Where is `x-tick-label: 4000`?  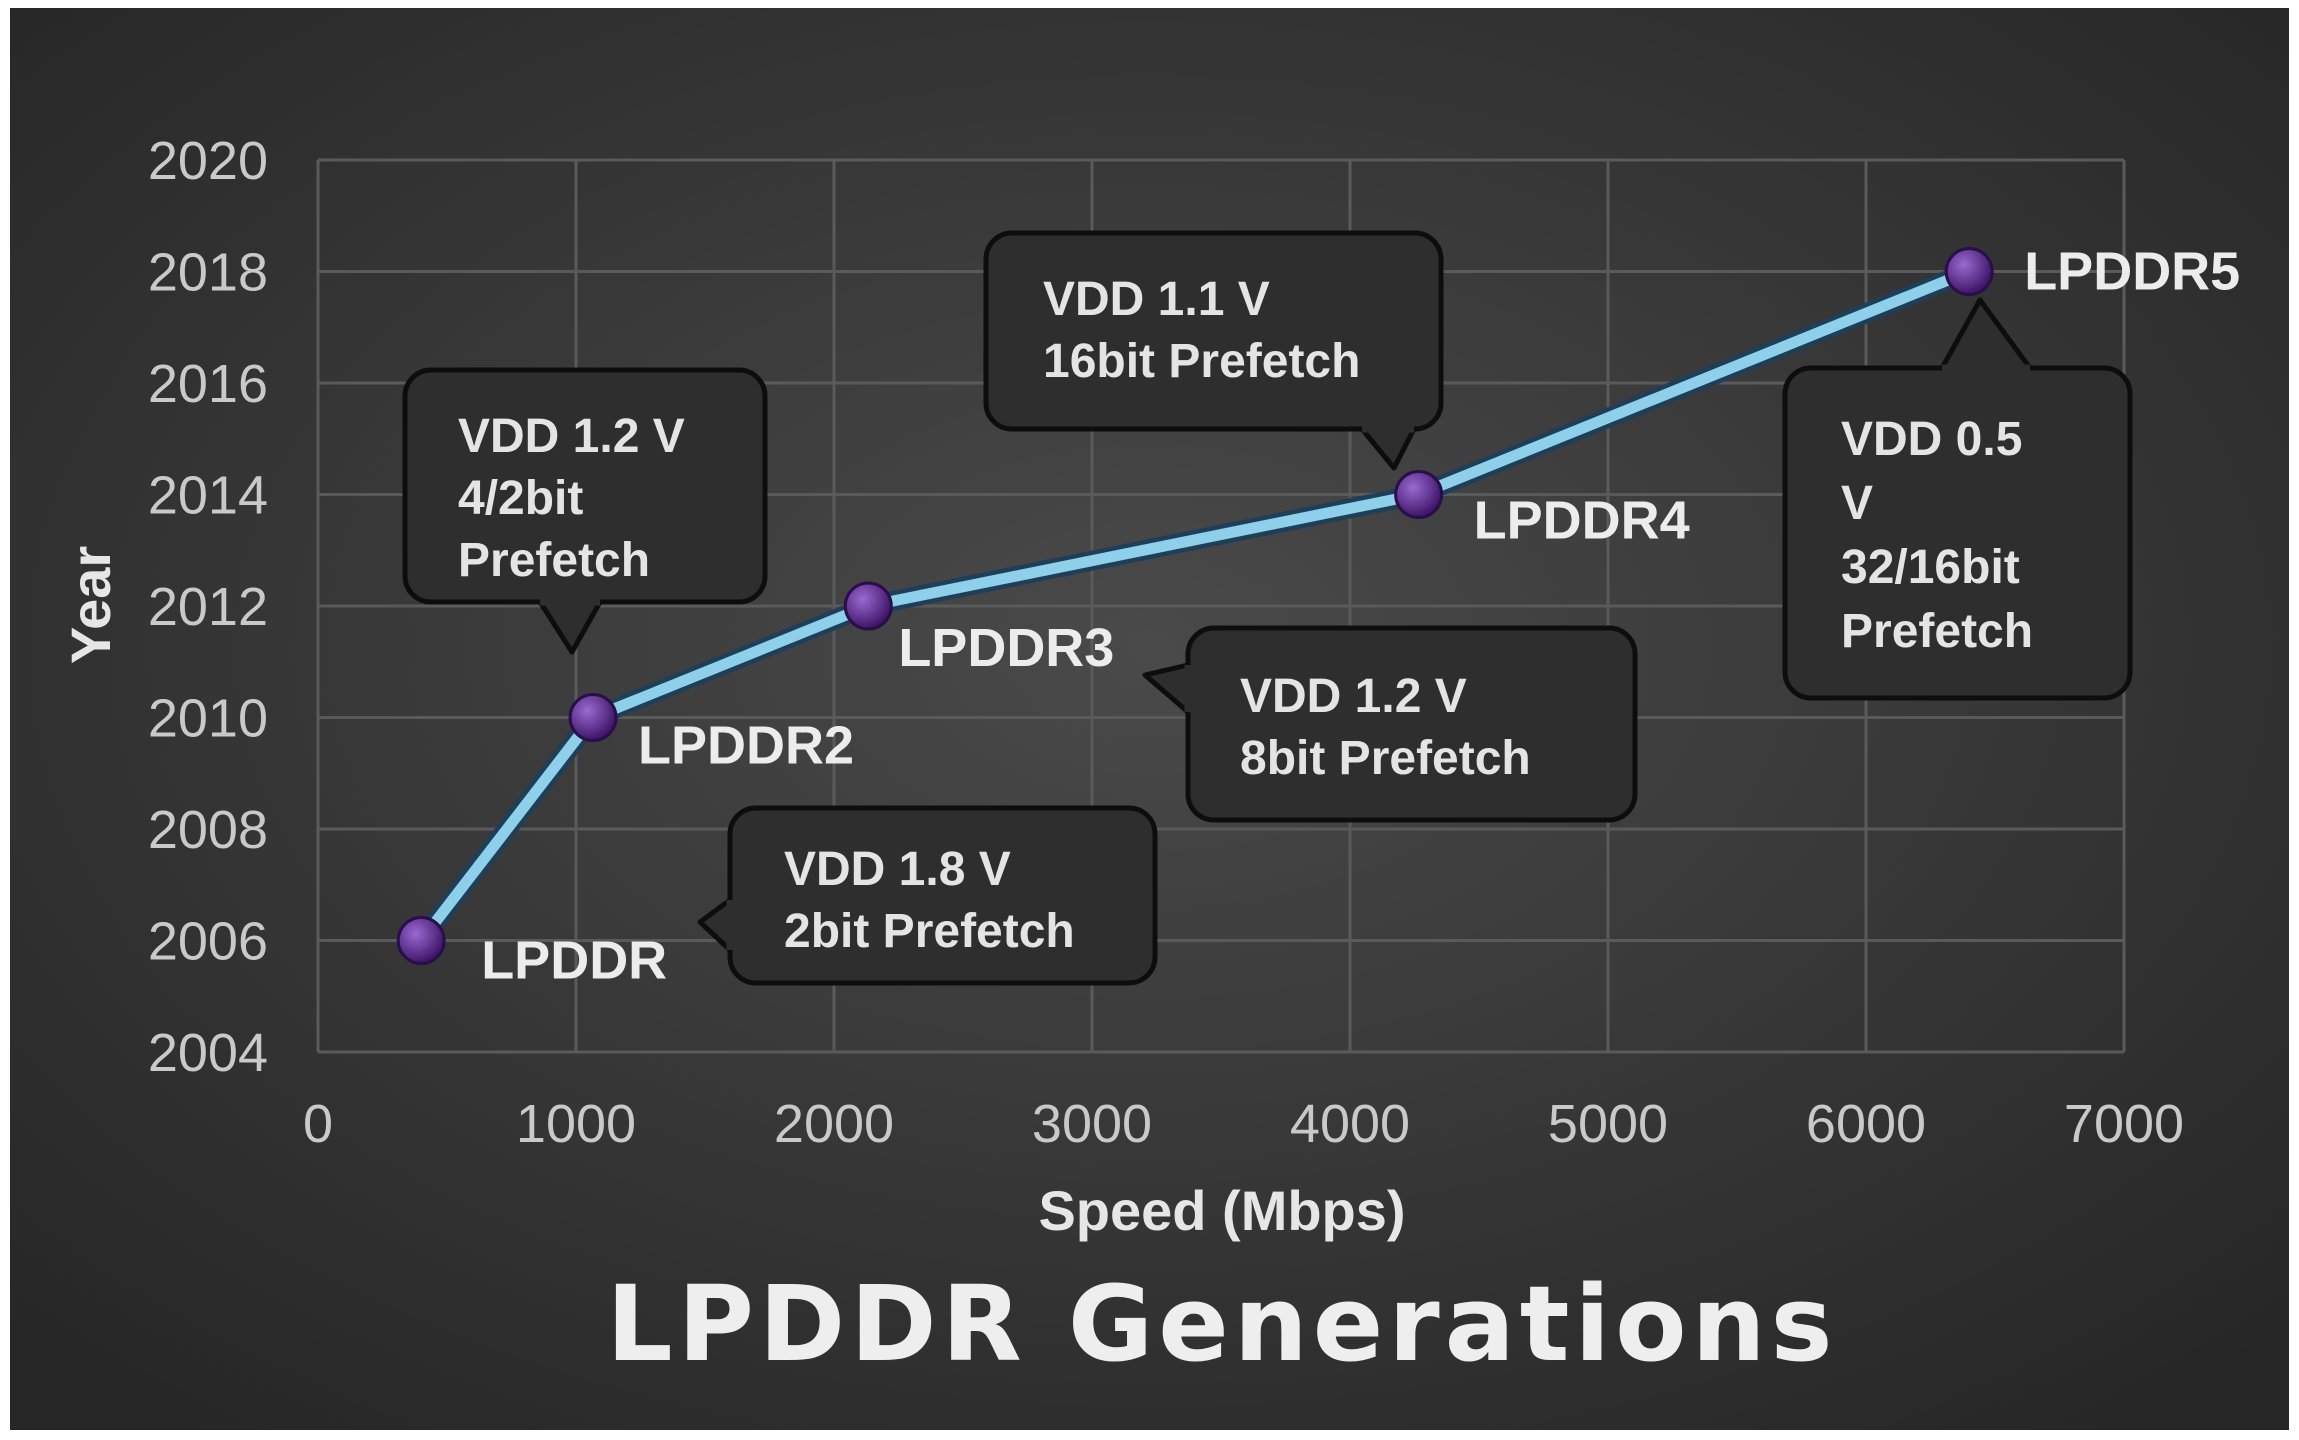 x-tick-label: 4000 is located at coordinates (1350, 1124).